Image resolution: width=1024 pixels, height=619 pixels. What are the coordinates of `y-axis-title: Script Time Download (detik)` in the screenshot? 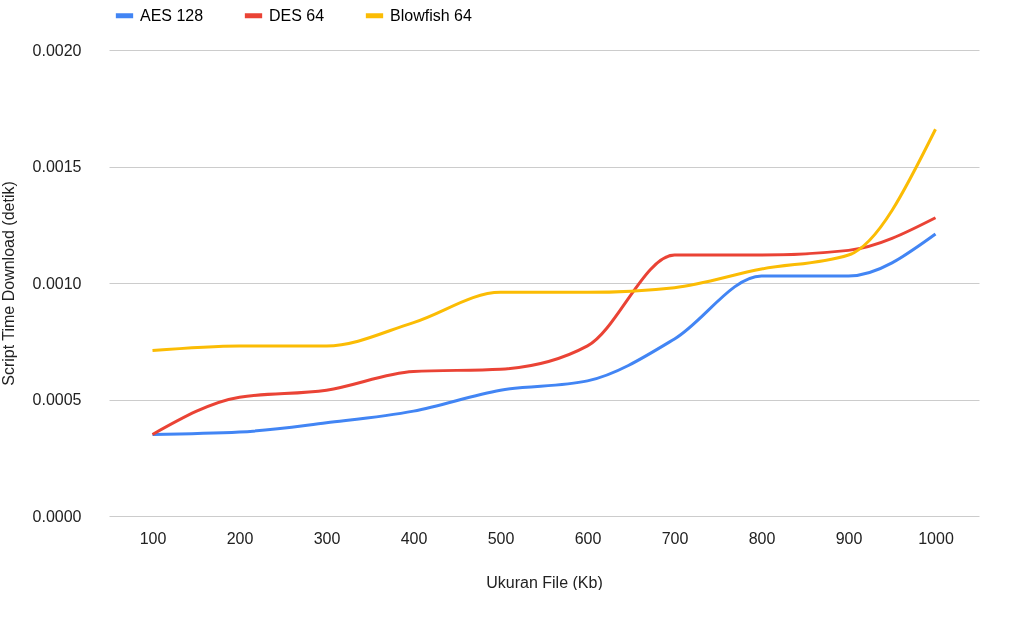 It's located at (8, 283).